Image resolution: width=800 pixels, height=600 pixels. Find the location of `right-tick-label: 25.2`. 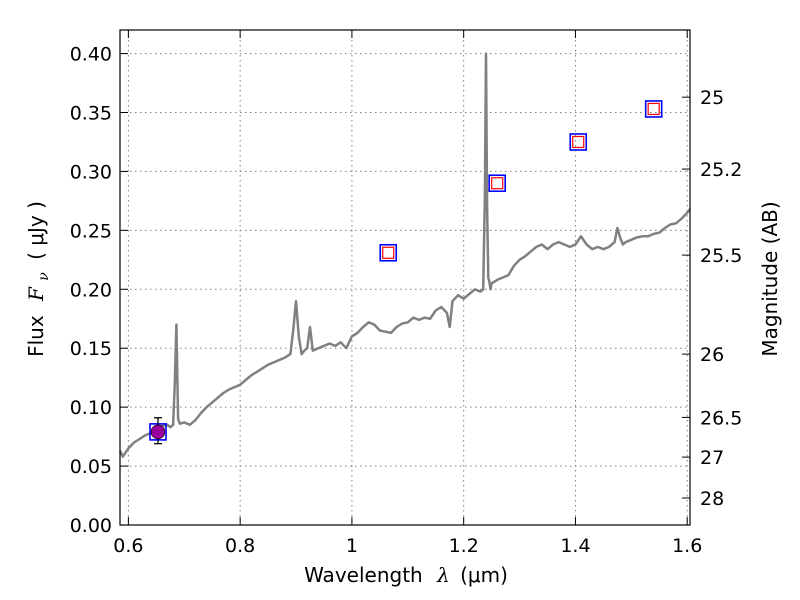

right-tick-label: 25.2 is located at coordinates (721, 170).